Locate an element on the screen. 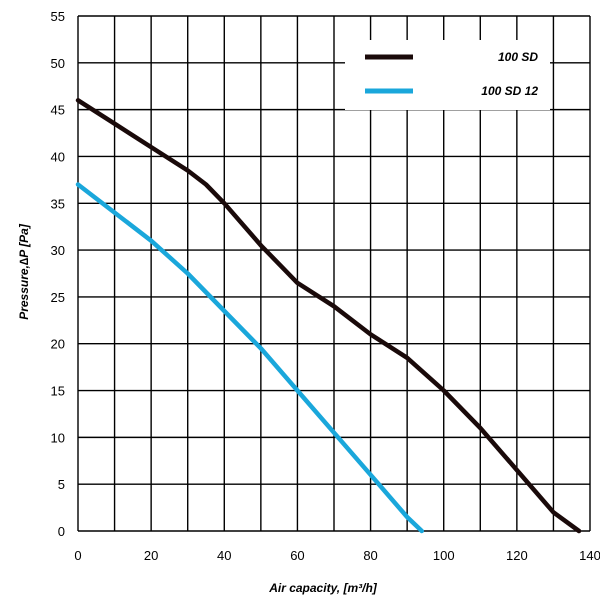 The width and height of the screenshot is (600, 600). y-tick-label: 15 is located at coordinates (58, 391).